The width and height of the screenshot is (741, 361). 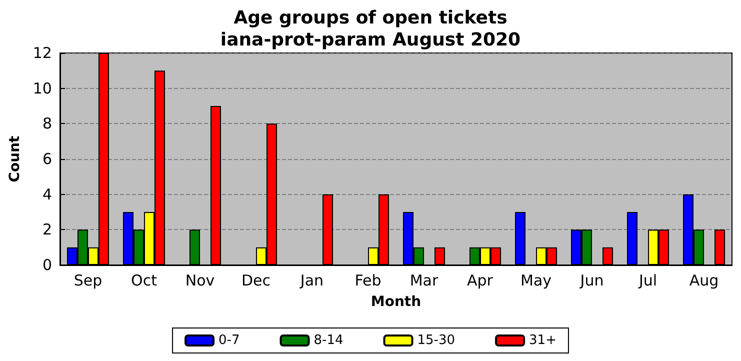 What do you see at coordinates (424, 281) in the screenshot?
I see `x-tick-label: Mar` at bounding box center [424, 281].